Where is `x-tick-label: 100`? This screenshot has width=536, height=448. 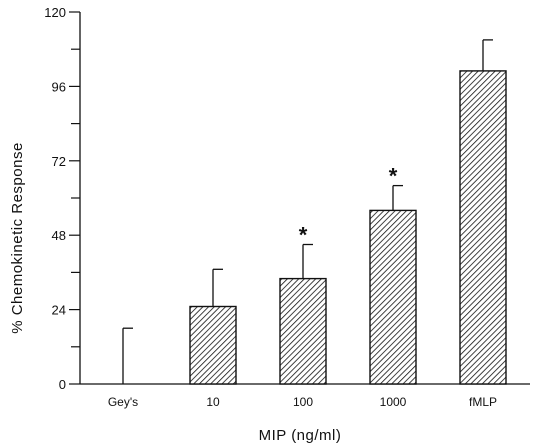
x-tick-label: 100 is located at coordinates (303, 402).